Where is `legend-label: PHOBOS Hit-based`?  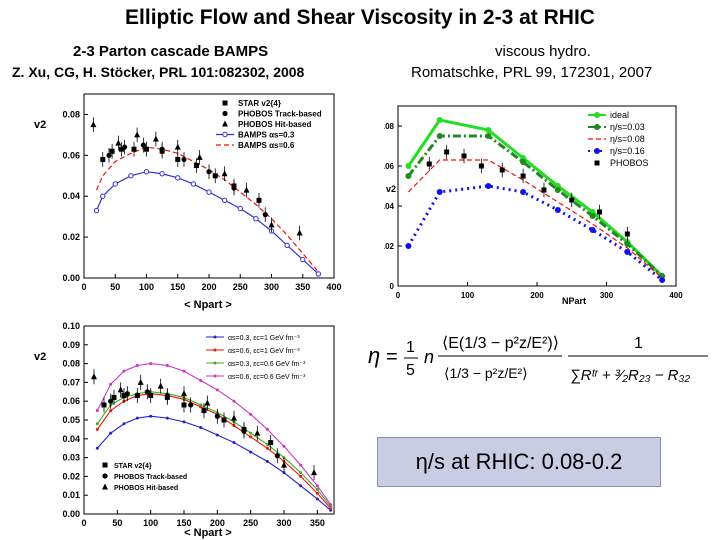
legend-label: PHOBOS Hit-based is located at coordinates (274, 124).